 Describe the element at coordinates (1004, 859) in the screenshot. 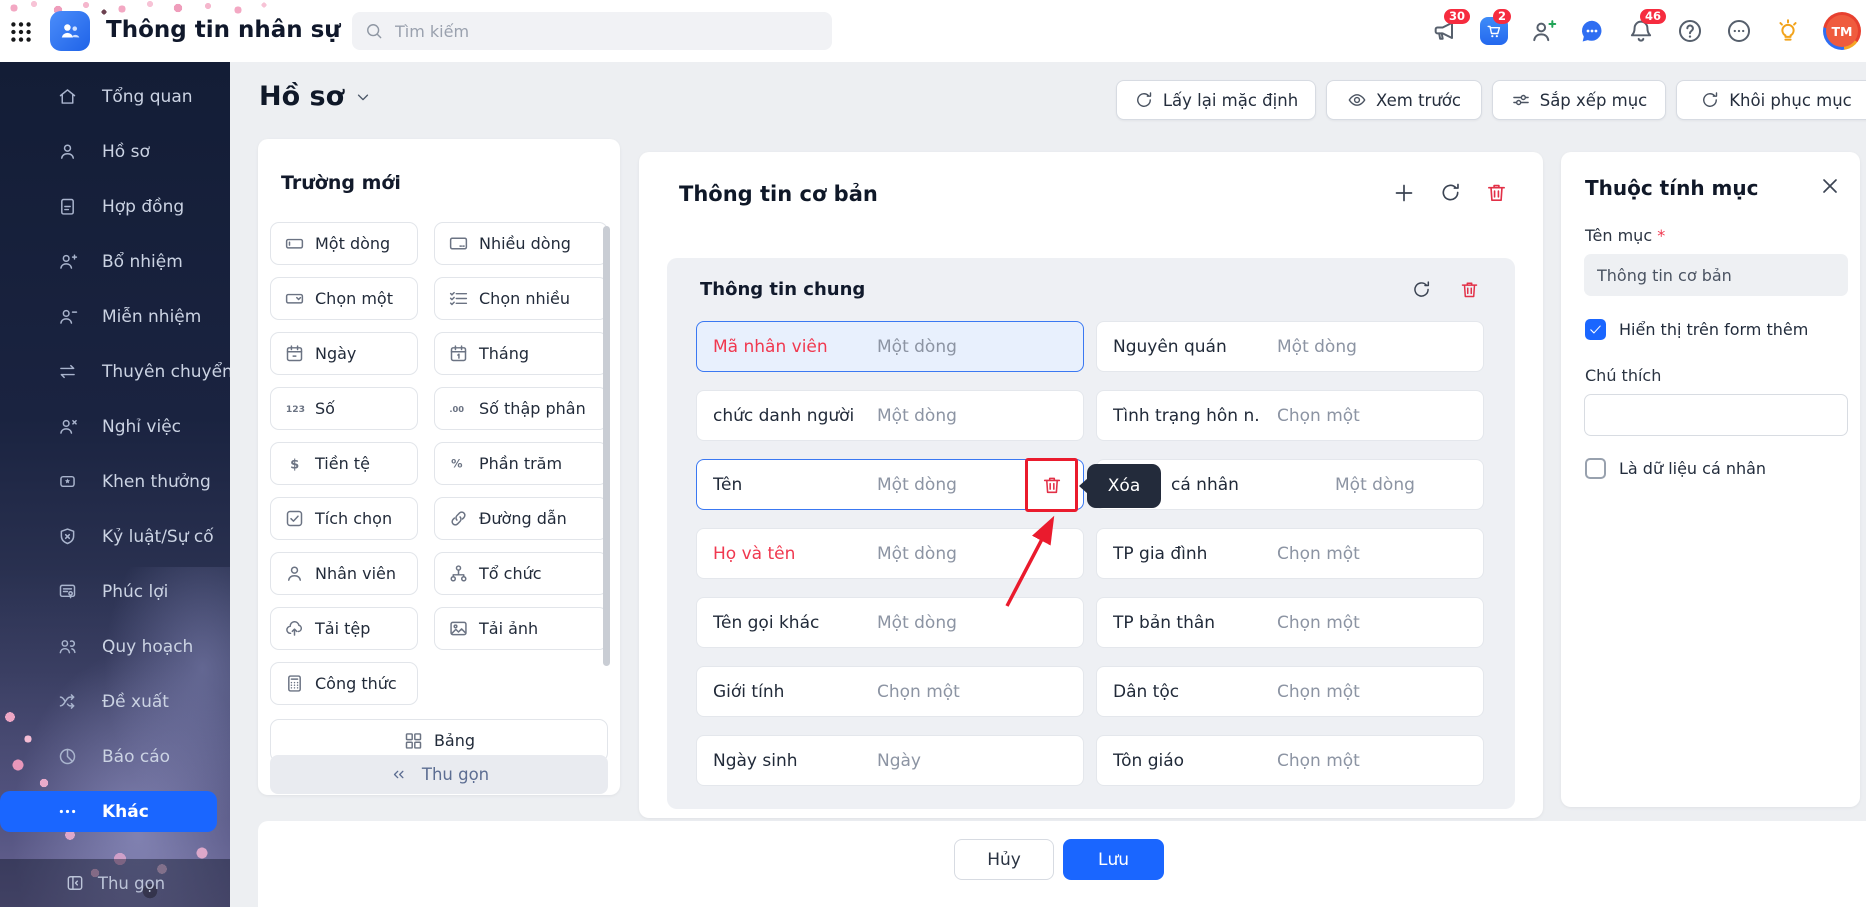

I see `cancel-button: Hủy` at that location.